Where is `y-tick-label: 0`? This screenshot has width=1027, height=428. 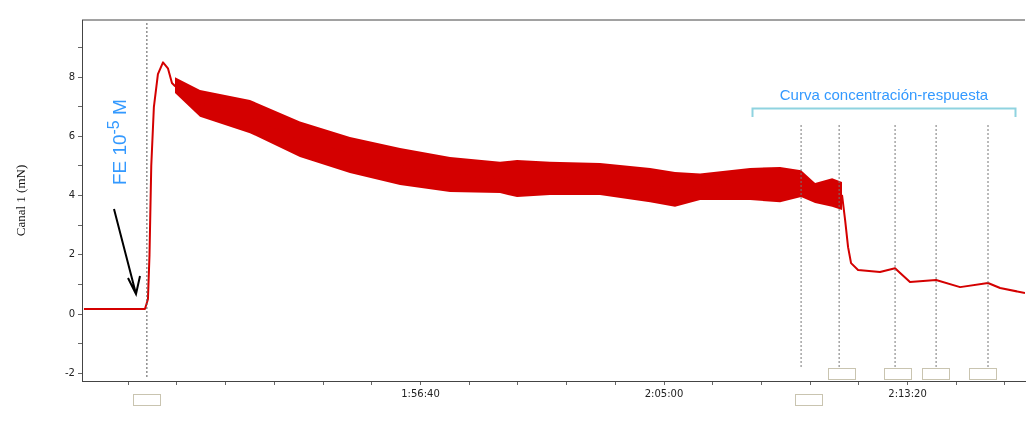 y-tick-label: 0 is located at coordinates (71, 313).